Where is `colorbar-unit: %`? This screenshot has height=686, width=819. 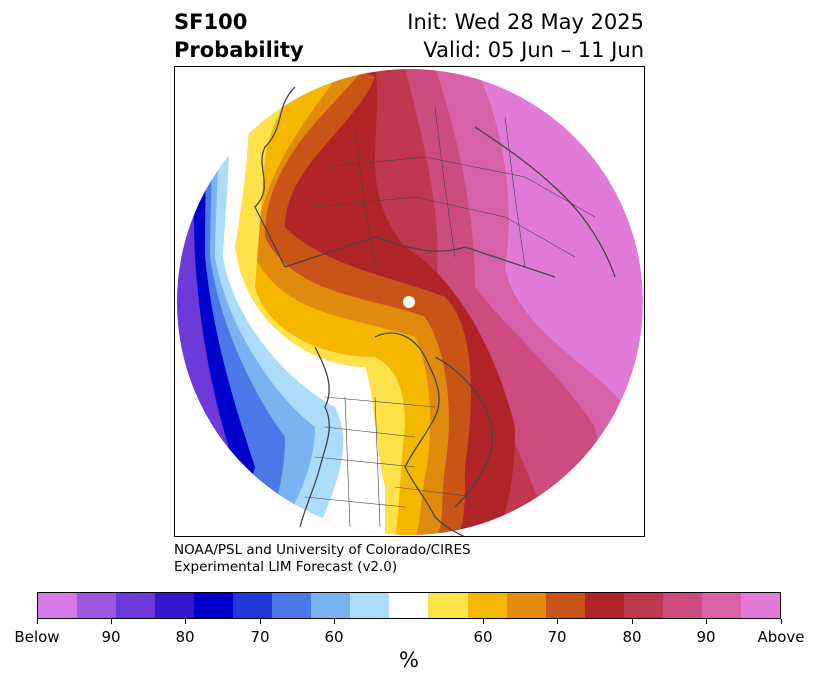 colorbar-unit: % is located at coordinates (409, 660).